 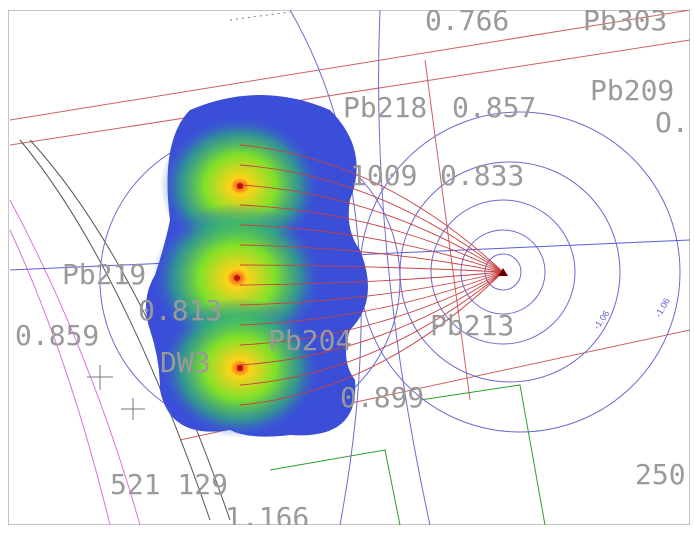 I want to click on sink, so click(x=503, y=272).